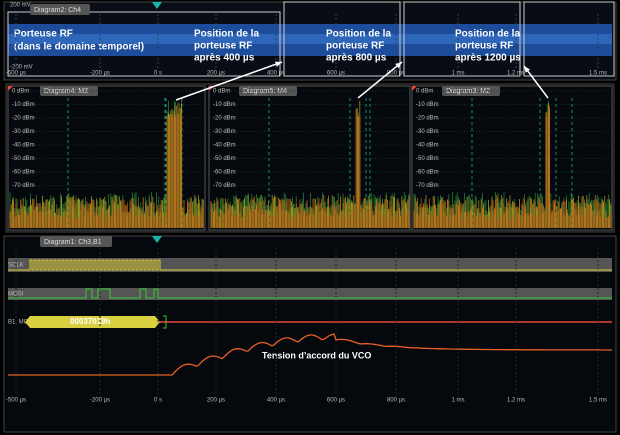  Describe the element at coordinates (488, 58) in the screenshot. I see `annotation: après 1200 µs` at that location.